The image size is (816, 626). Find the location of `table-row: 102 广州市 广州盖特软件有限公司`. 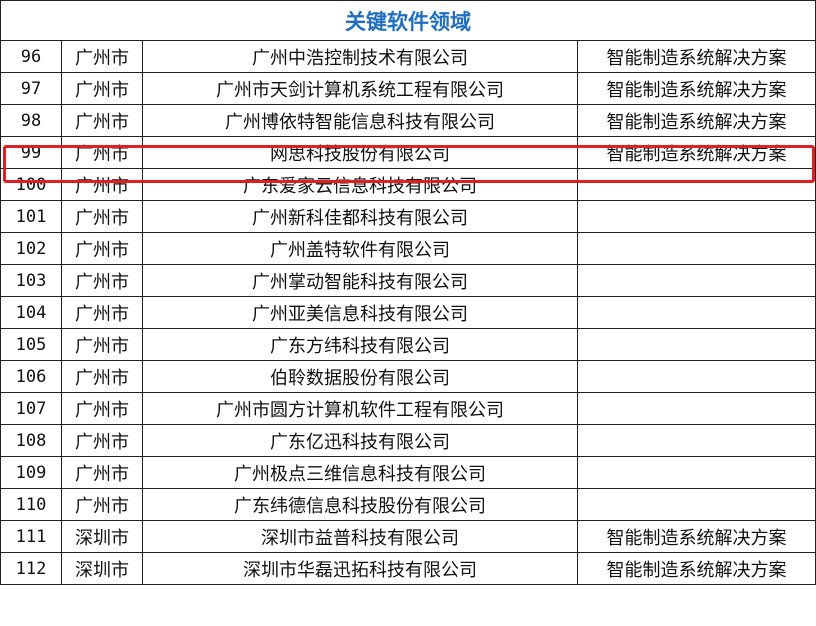

table-row: 102 广州市 广州盖特软件有限公司 is located at coordinates (408, 248).